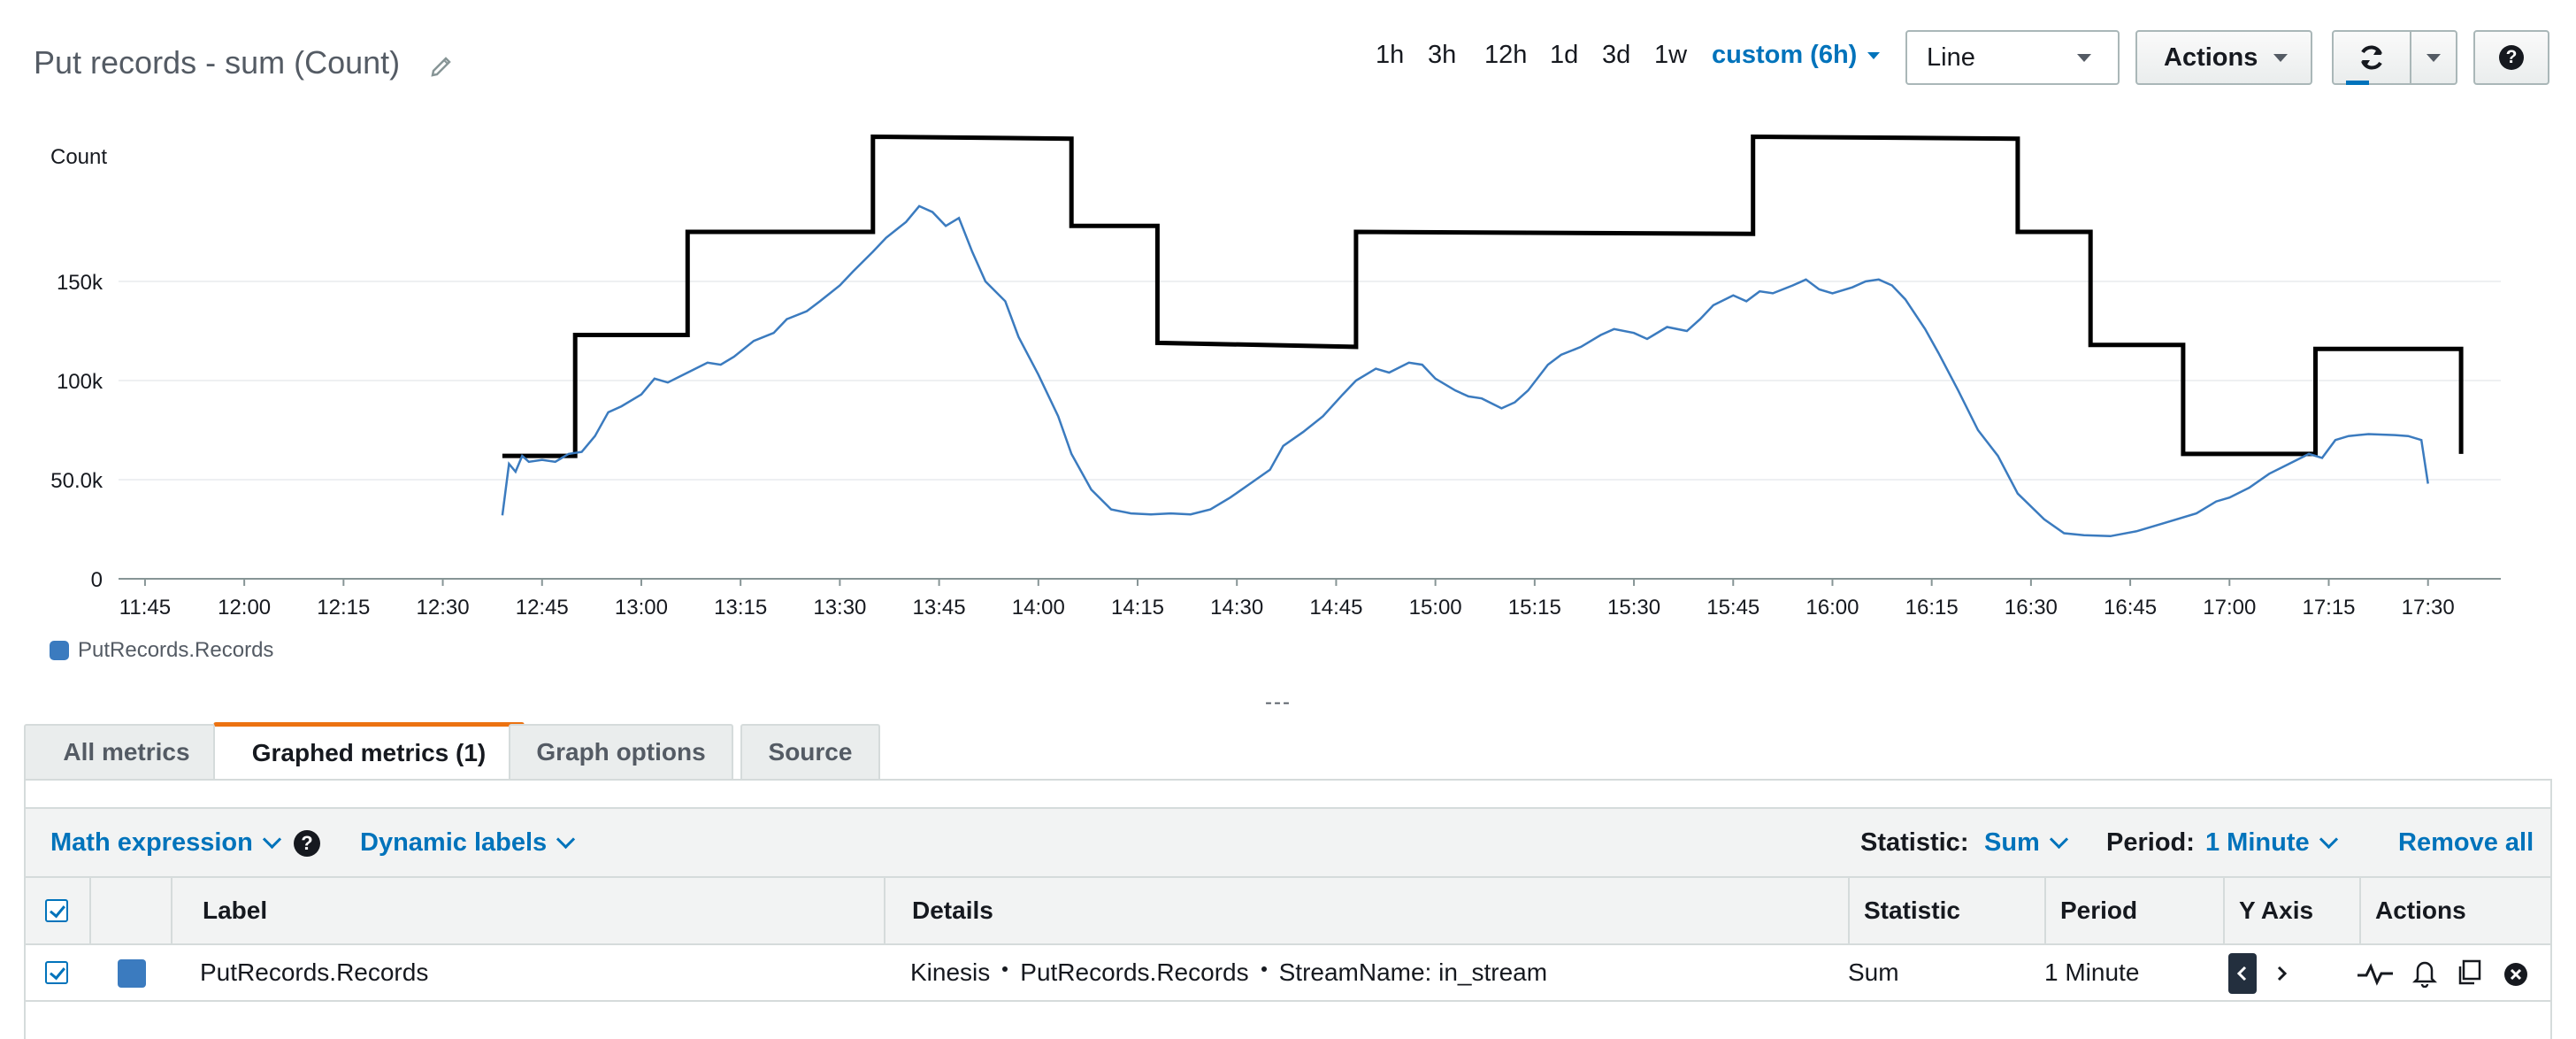  Describe the element at coordinates (2291, 910) in the screenshot. I see `y-axis-column-header: Y Axis` at that location.